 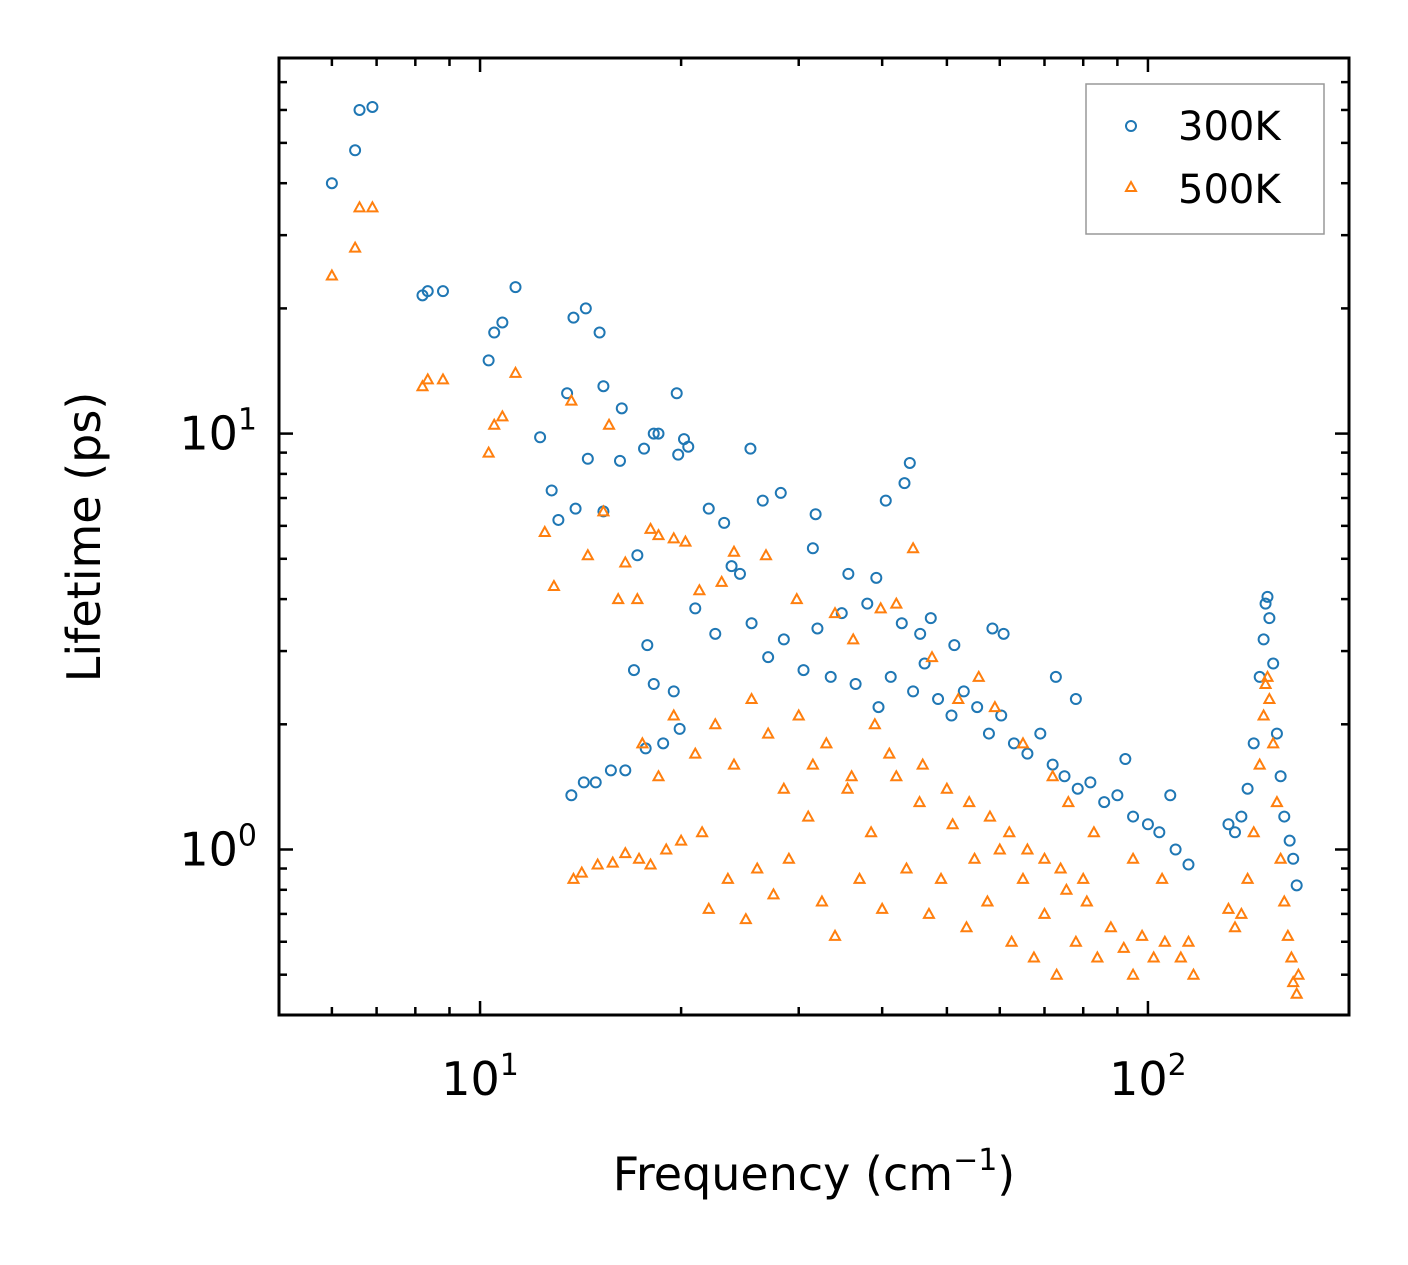 What do you see at coordinates (814, 1172) in the screenshot?
I see `x-axis-title: Frequency (cm−1)` at bounding box center [814, 1172].